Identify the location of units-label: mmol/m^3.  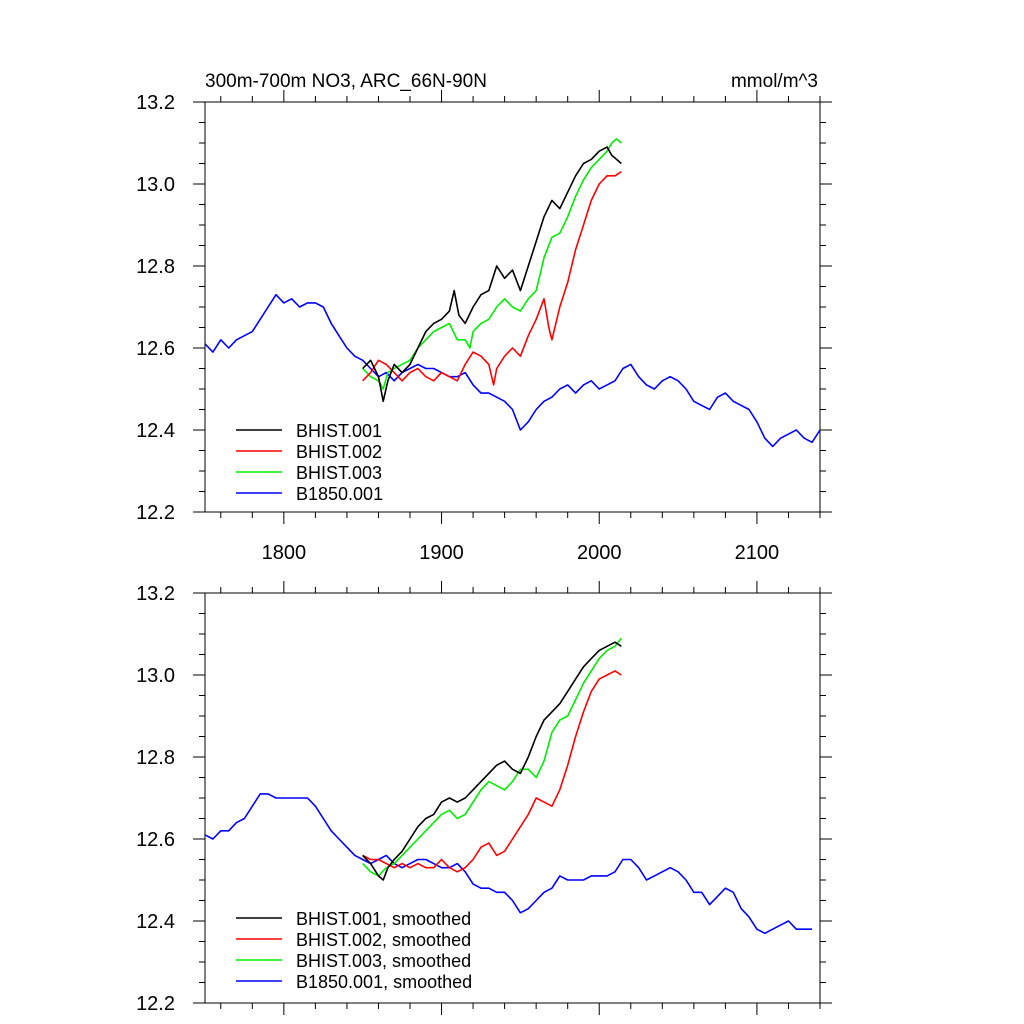
(774, 81).